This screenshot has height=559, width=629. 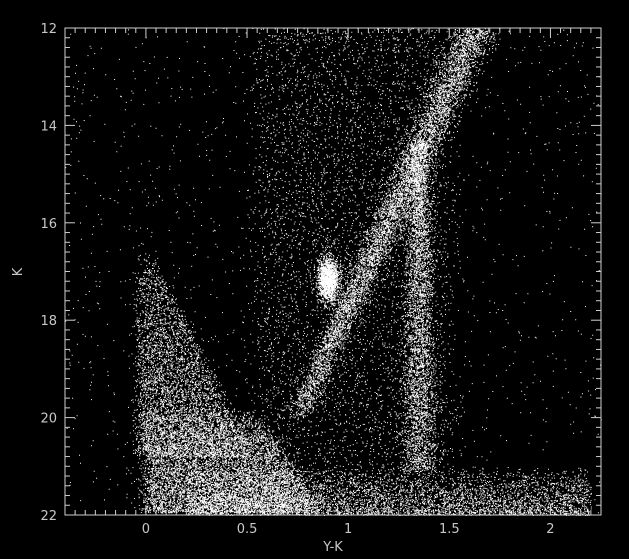 I want to click on y-axis-label: K, so click(x=18, y=271).